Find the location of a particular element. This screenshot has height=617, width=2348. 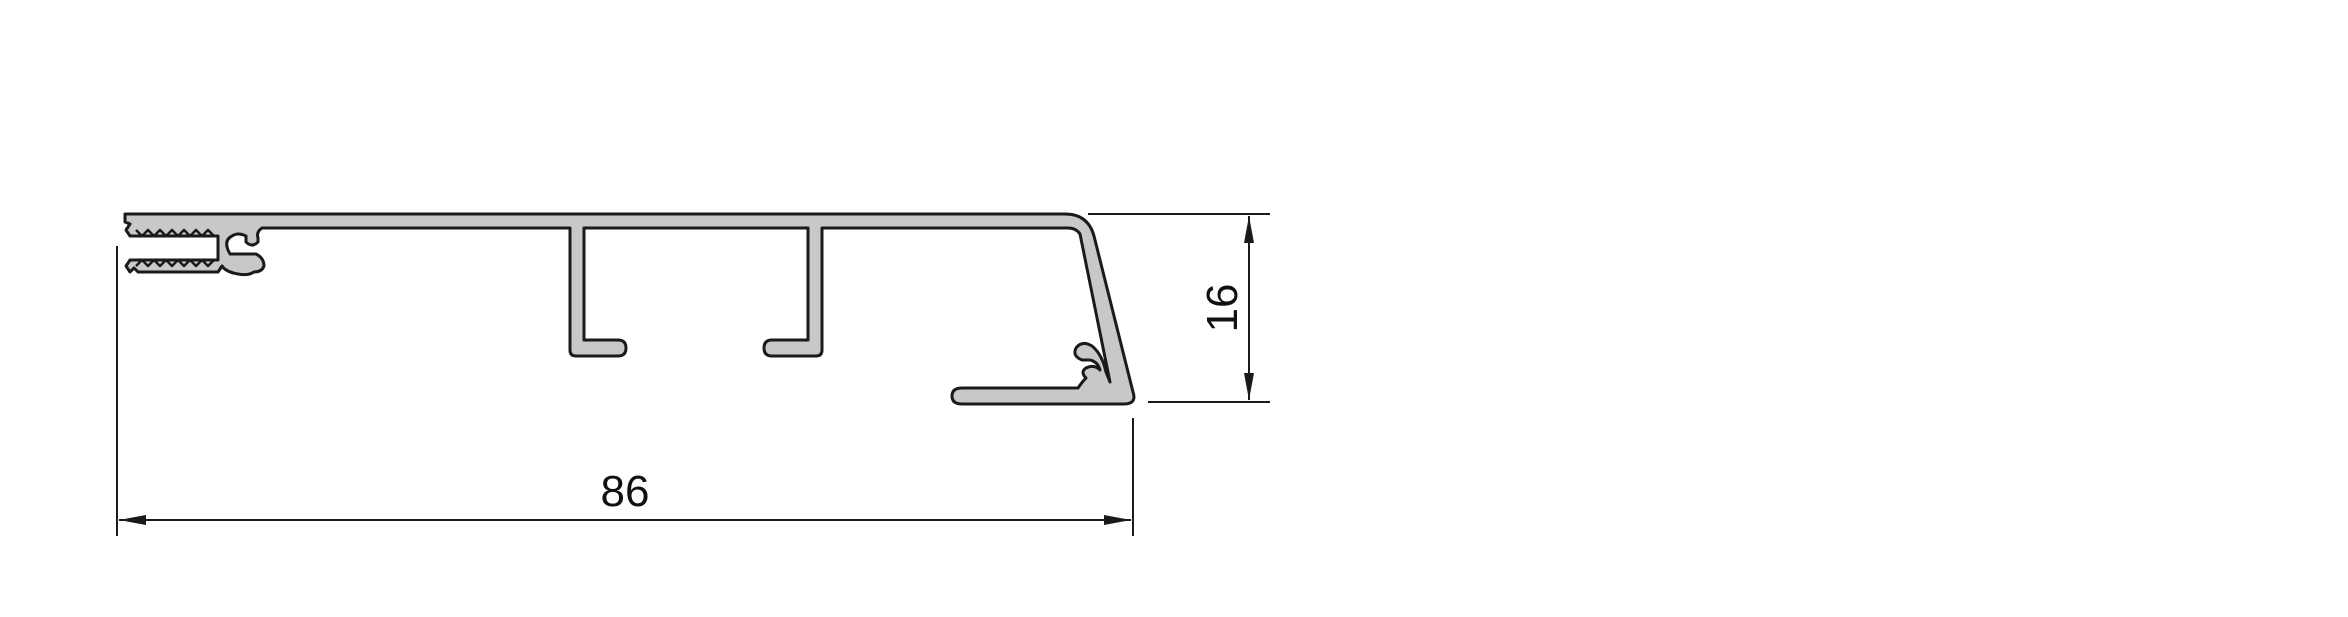

profile-outline is located at coordinates (629, 309).